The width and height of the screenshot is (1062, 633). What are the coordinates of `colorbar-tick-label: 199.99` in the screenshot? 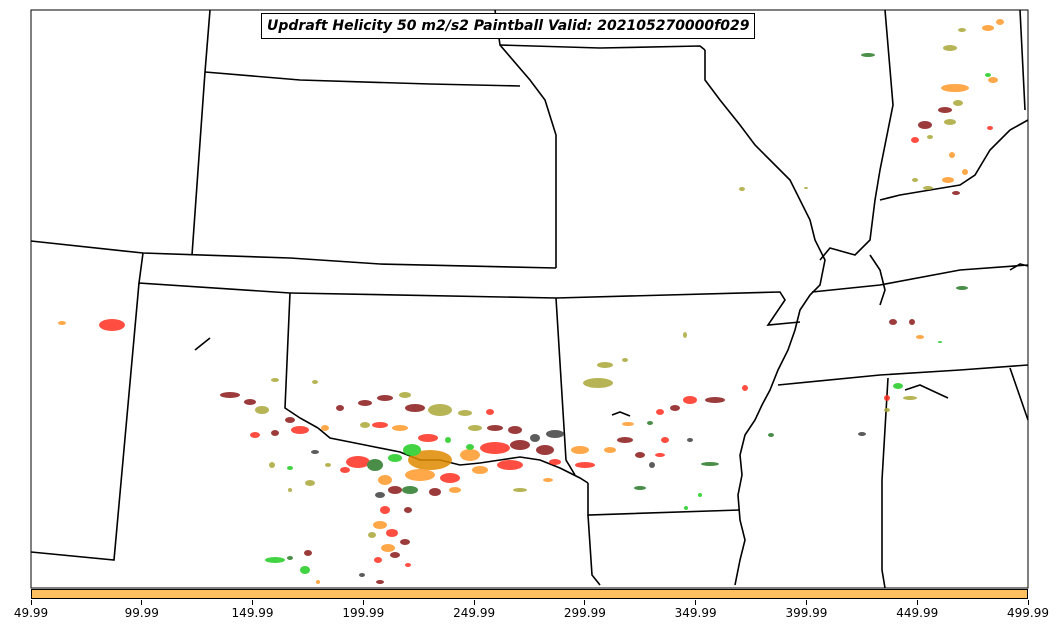 It's located at (363, 613).